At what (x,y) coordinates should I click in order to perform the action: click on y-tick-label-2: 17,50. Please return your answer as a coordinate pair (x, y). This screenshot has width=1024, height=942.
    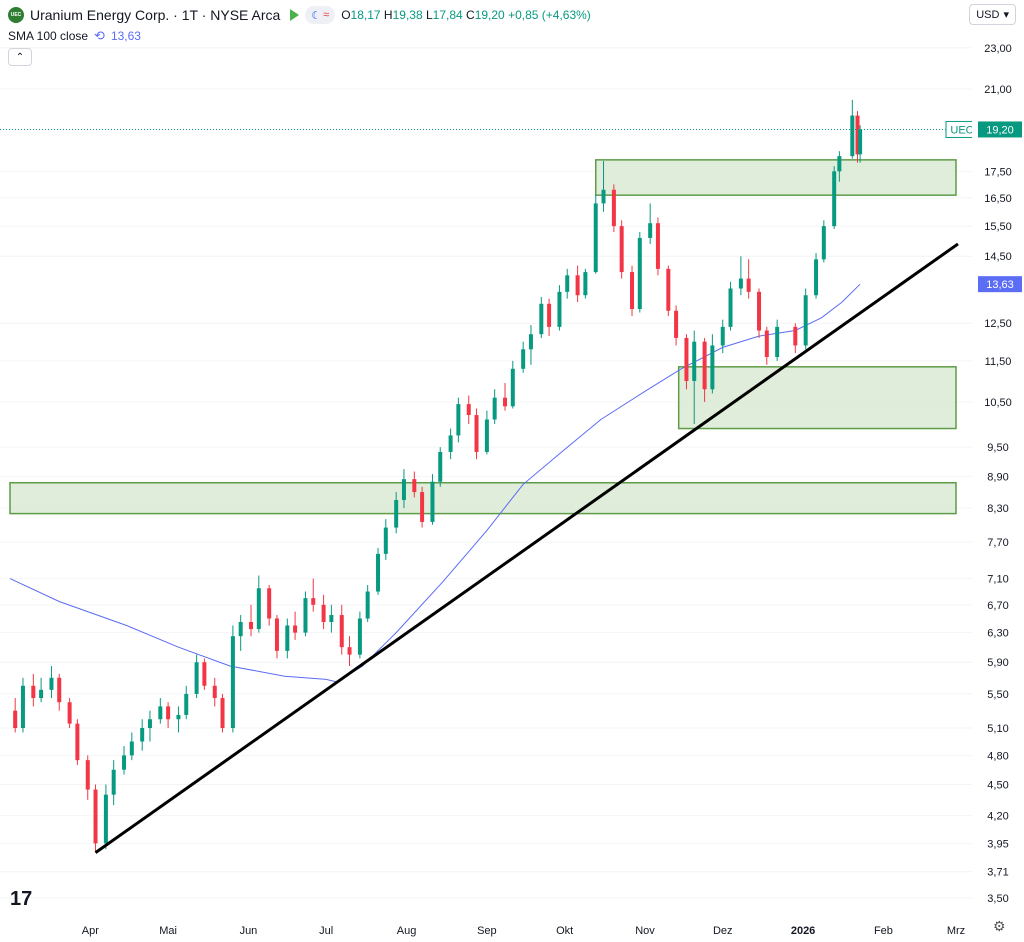
    Looking at the image, I should click on (998, 172).